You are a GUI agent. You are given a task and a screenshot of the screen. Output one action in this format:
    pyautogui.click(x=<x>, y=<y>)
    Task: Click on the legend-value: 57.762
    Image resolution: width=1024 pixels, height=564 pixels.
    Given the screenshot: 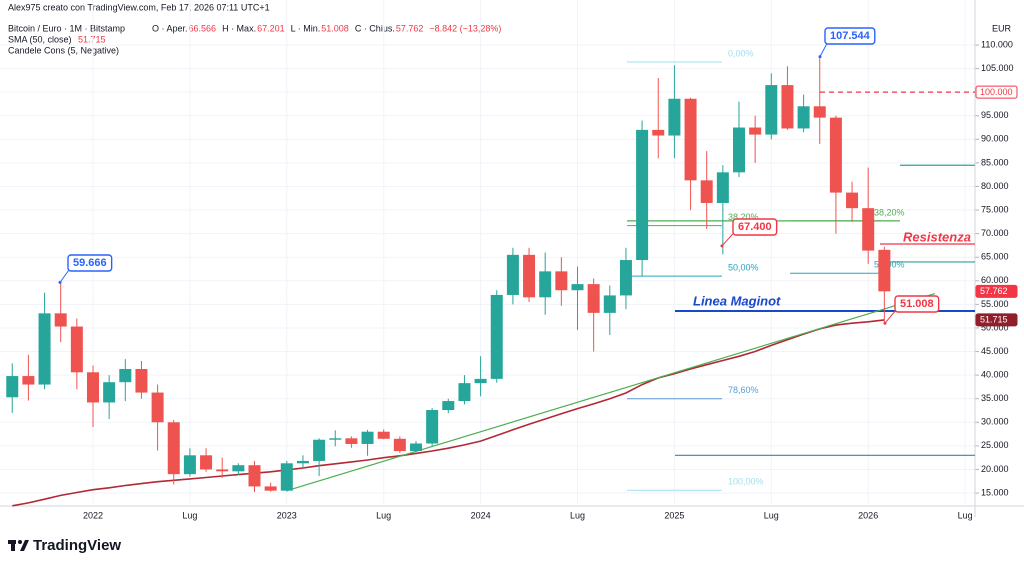 What is the action you would take?
    pyautogui.click(x=410, y=28)
    